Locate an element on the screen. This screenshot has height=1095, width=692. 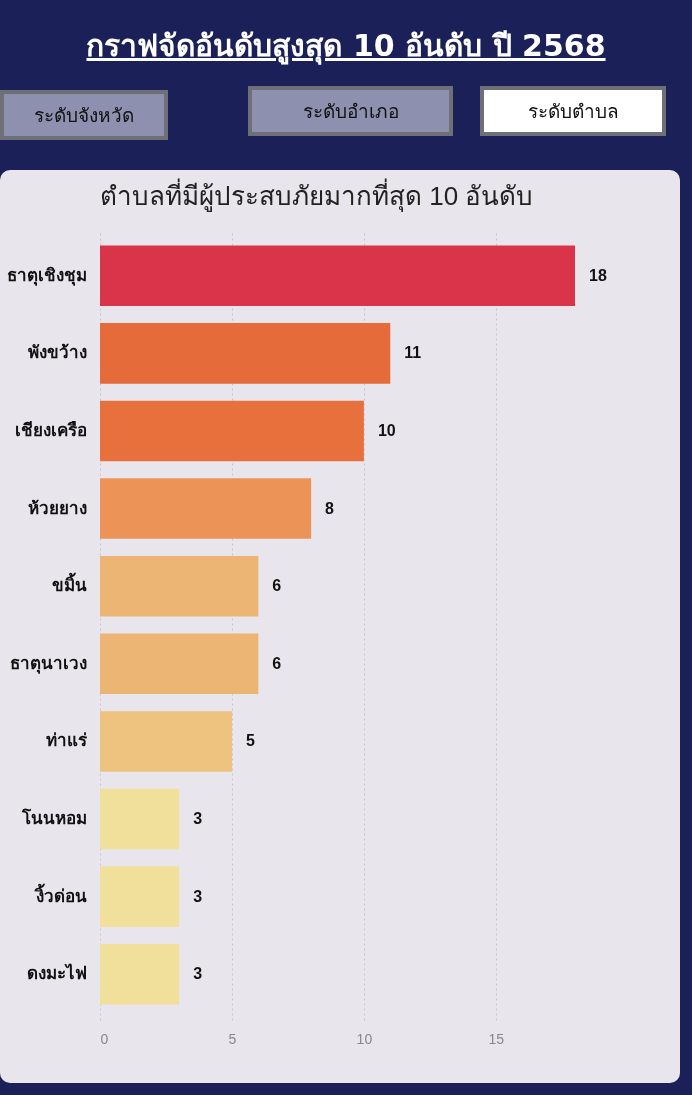
x-tick-label: 15 is located at coordinates (496, 1038).